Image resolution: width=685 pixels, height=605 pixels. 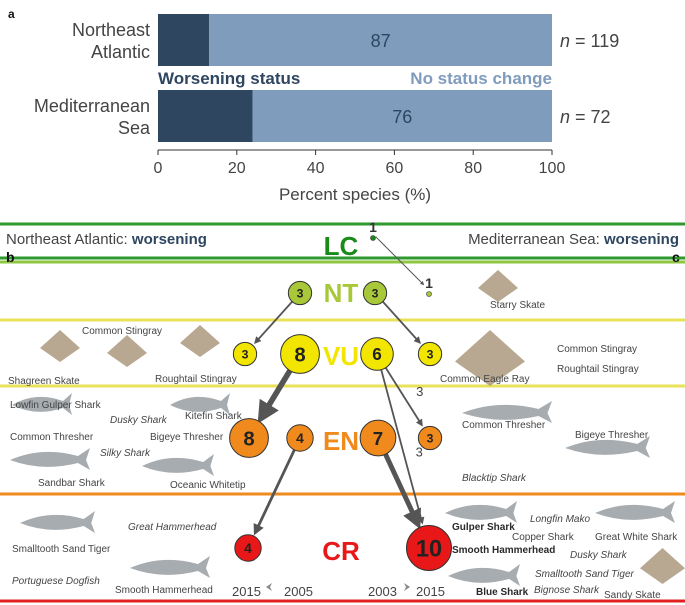 I want to click on species-label: Blue Shark, so click(x=502, y=592).